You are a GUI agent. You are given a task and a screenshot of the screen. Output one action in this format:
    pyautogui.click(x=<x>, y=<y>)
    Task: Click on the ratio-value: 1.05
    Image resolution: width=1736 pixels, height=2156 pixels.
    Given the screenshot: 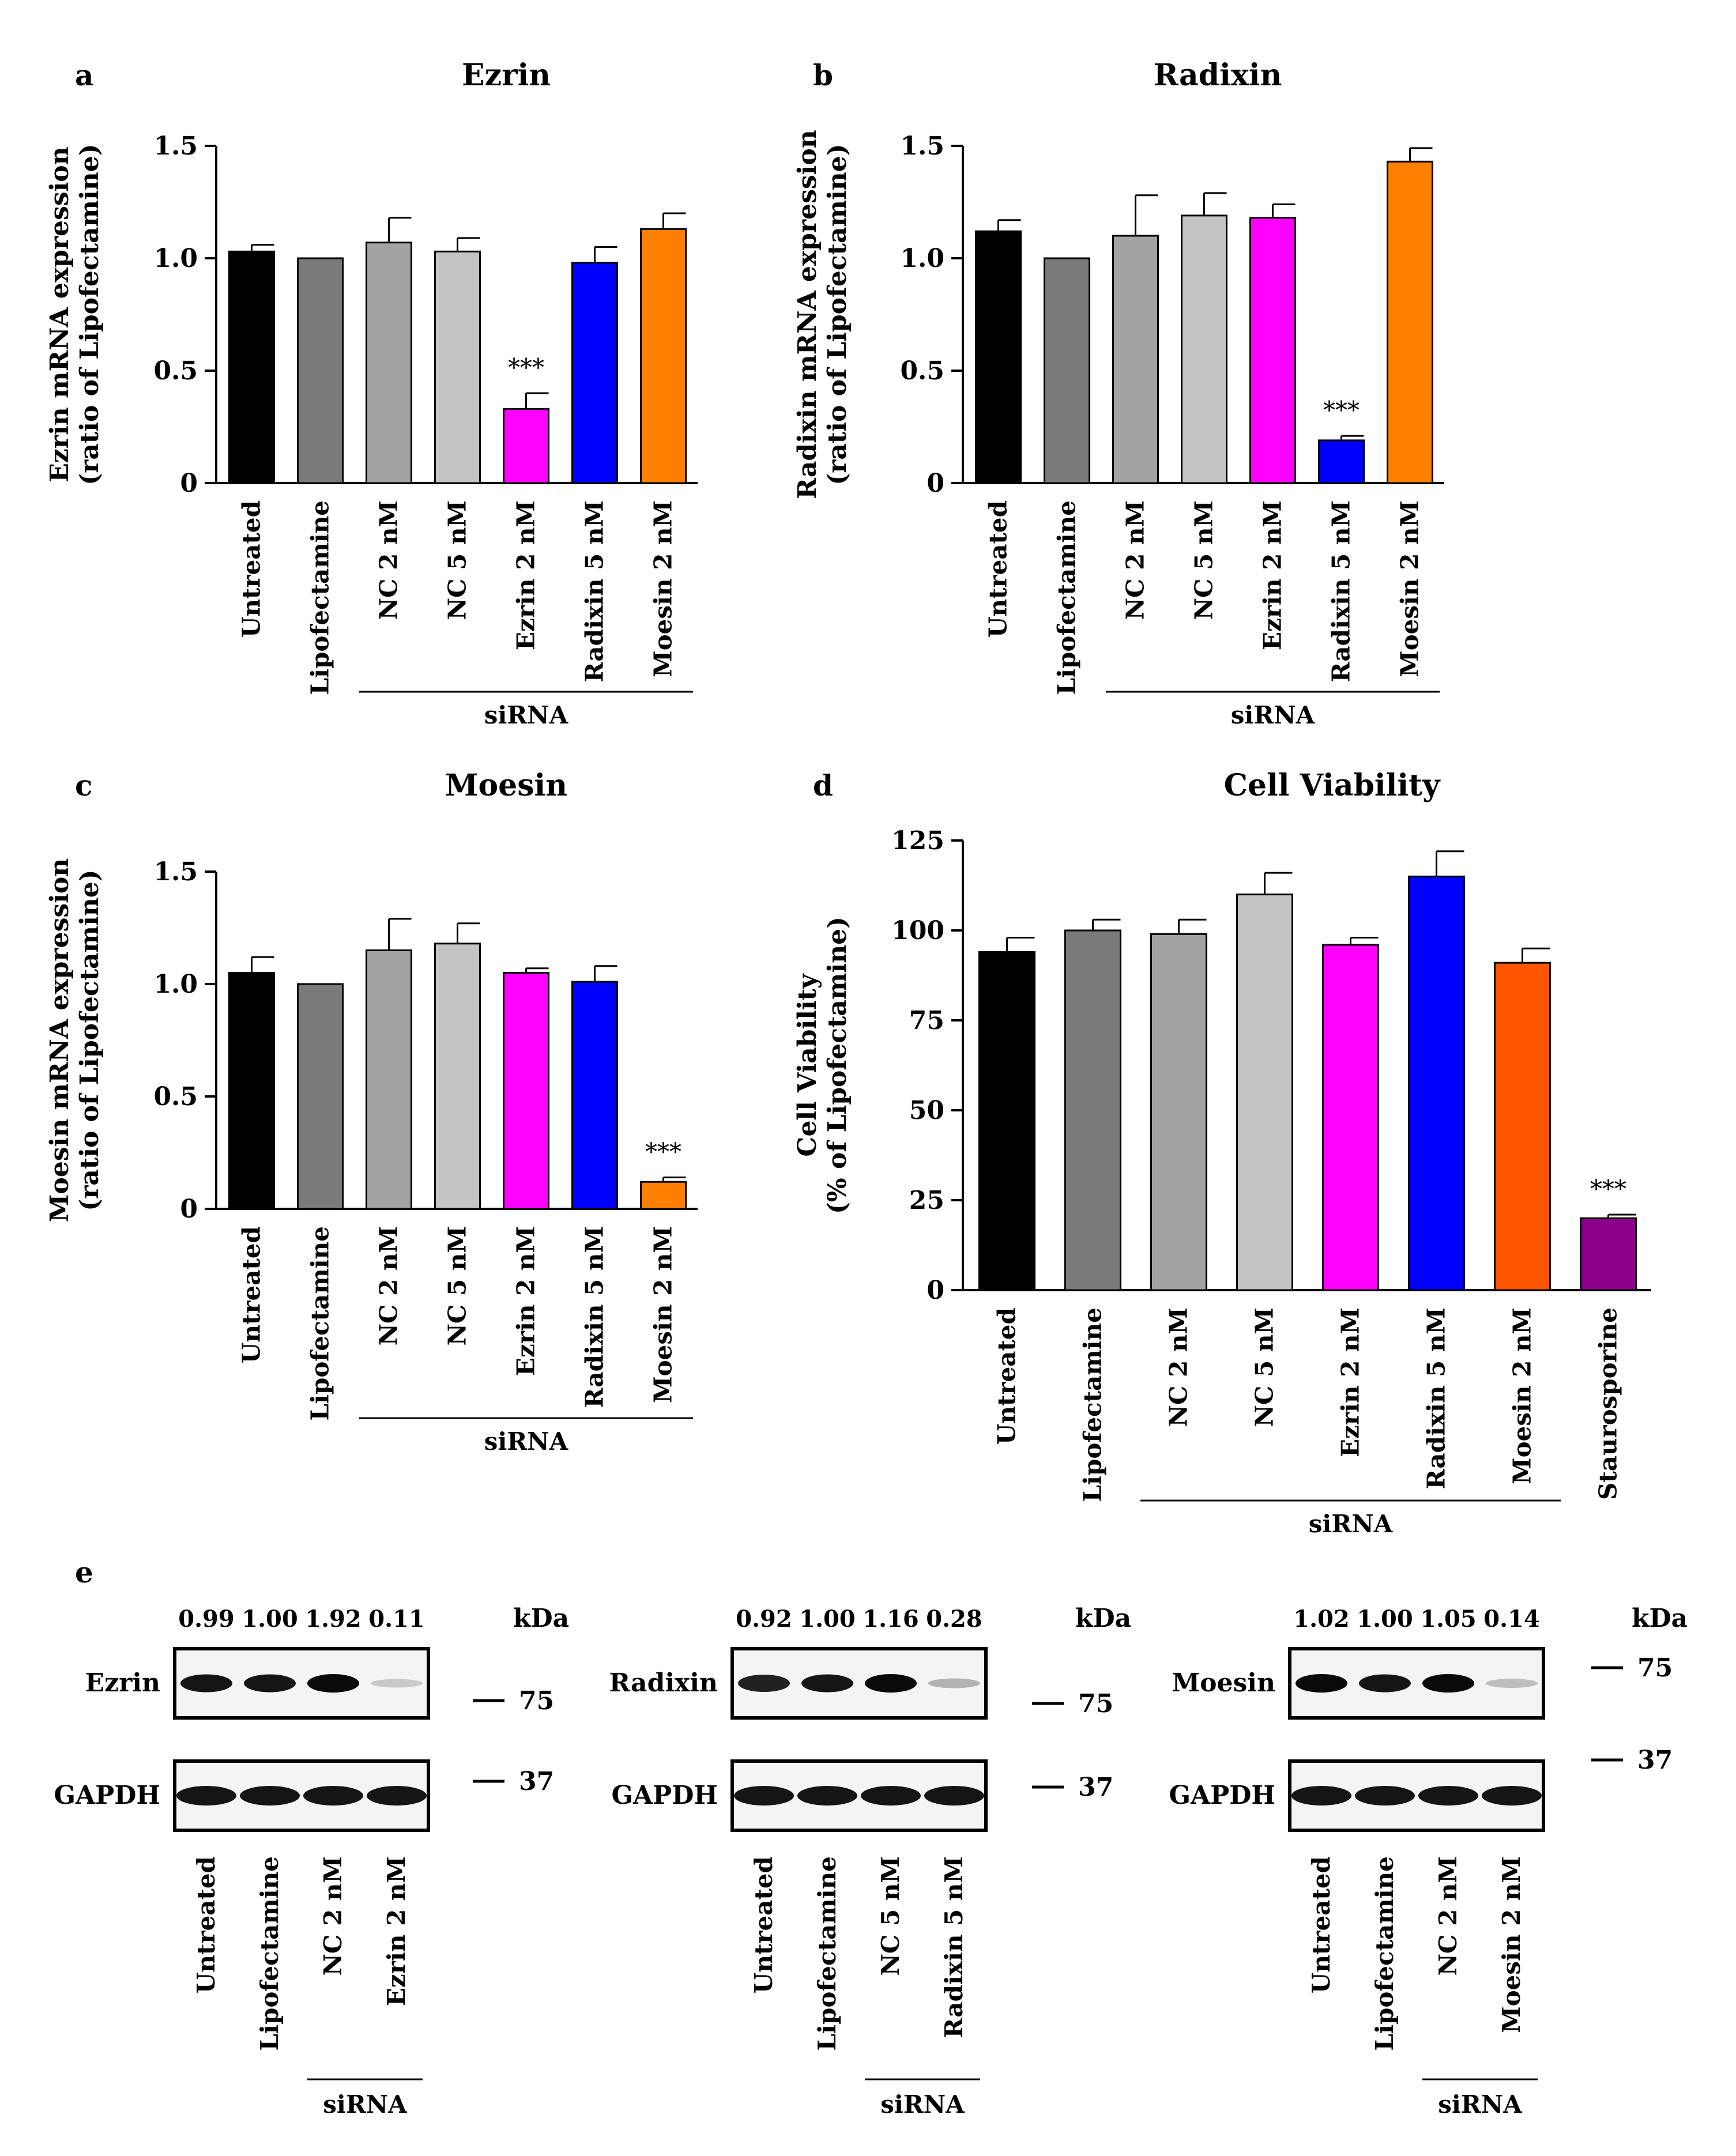 What is the action you would take?
    pyautogui.click(x=1448, y=1619)
    